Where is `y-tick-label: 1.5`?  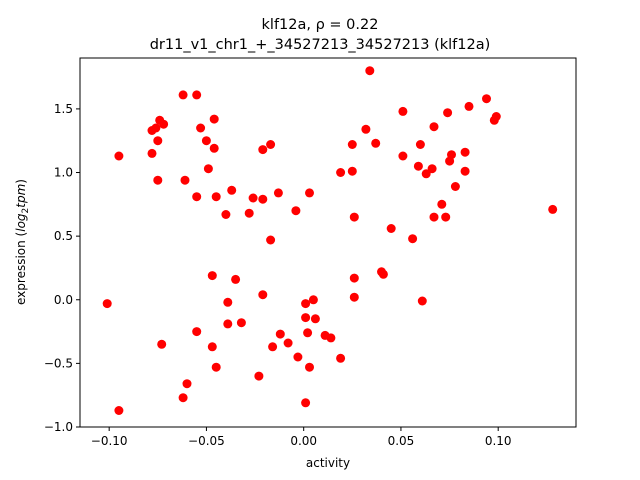 y-tick-label: 1.5 is located at coordinates (63, 109).